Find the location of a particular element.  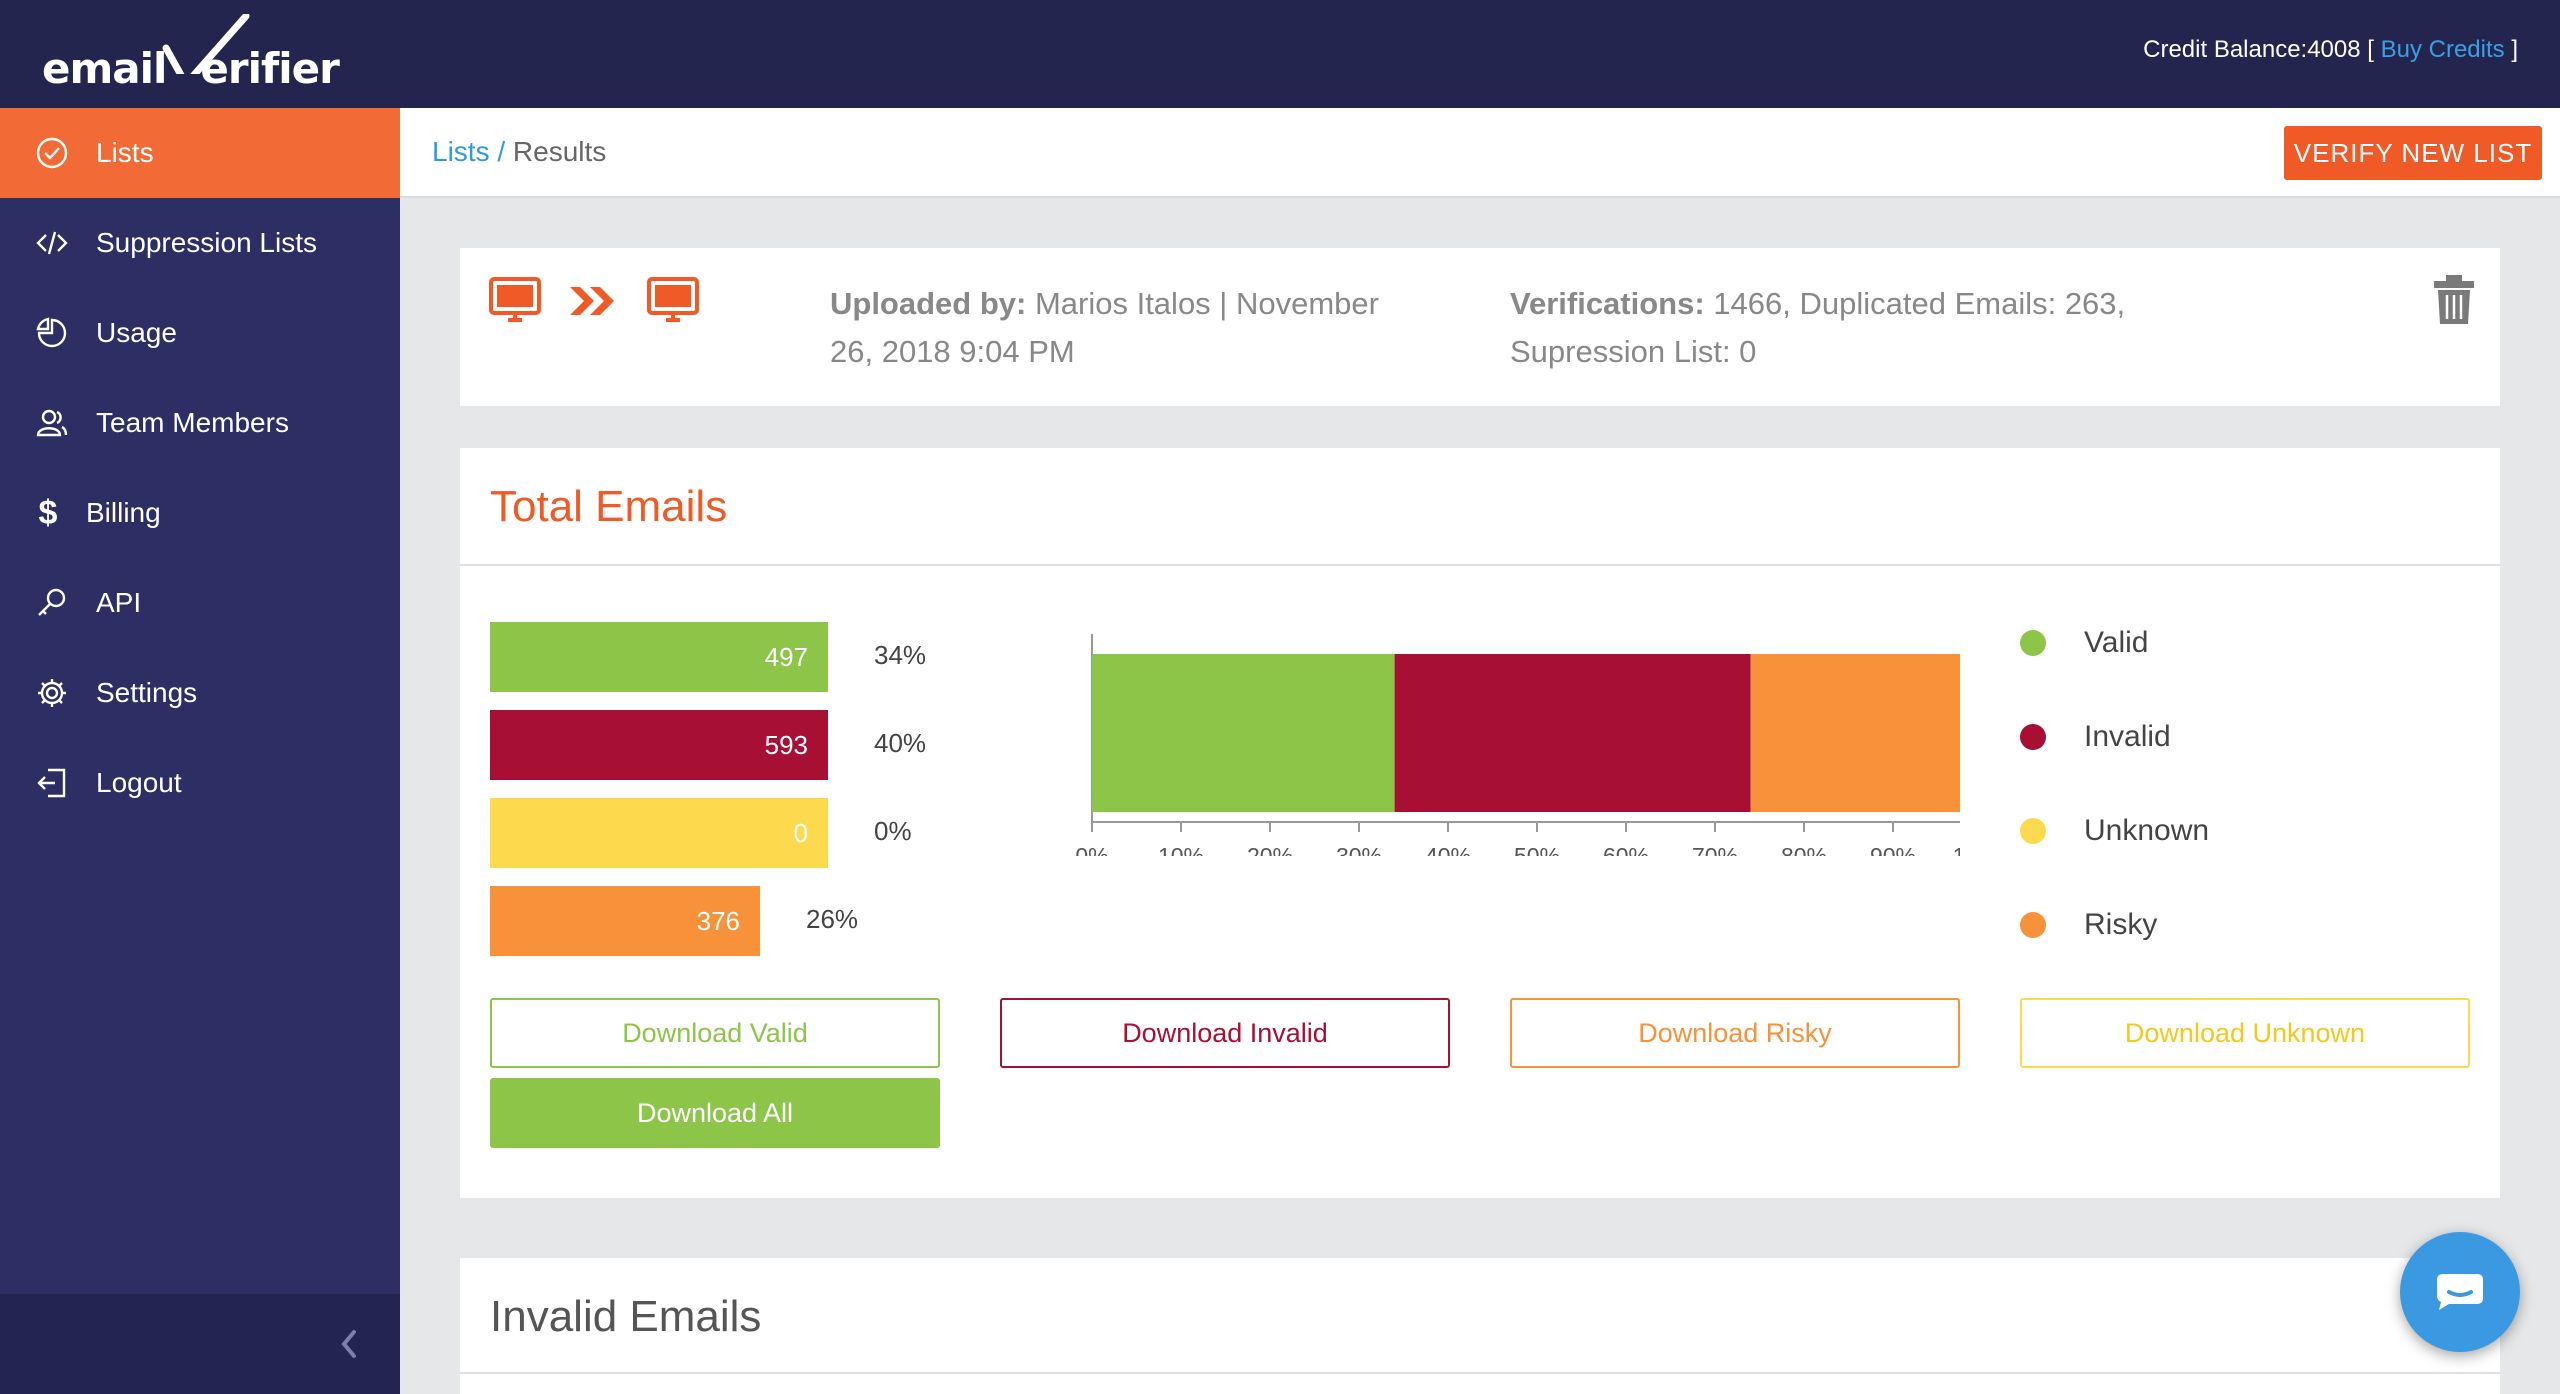

sidebar-item-label: Suppression Lists is located at coordinates (207, 242).